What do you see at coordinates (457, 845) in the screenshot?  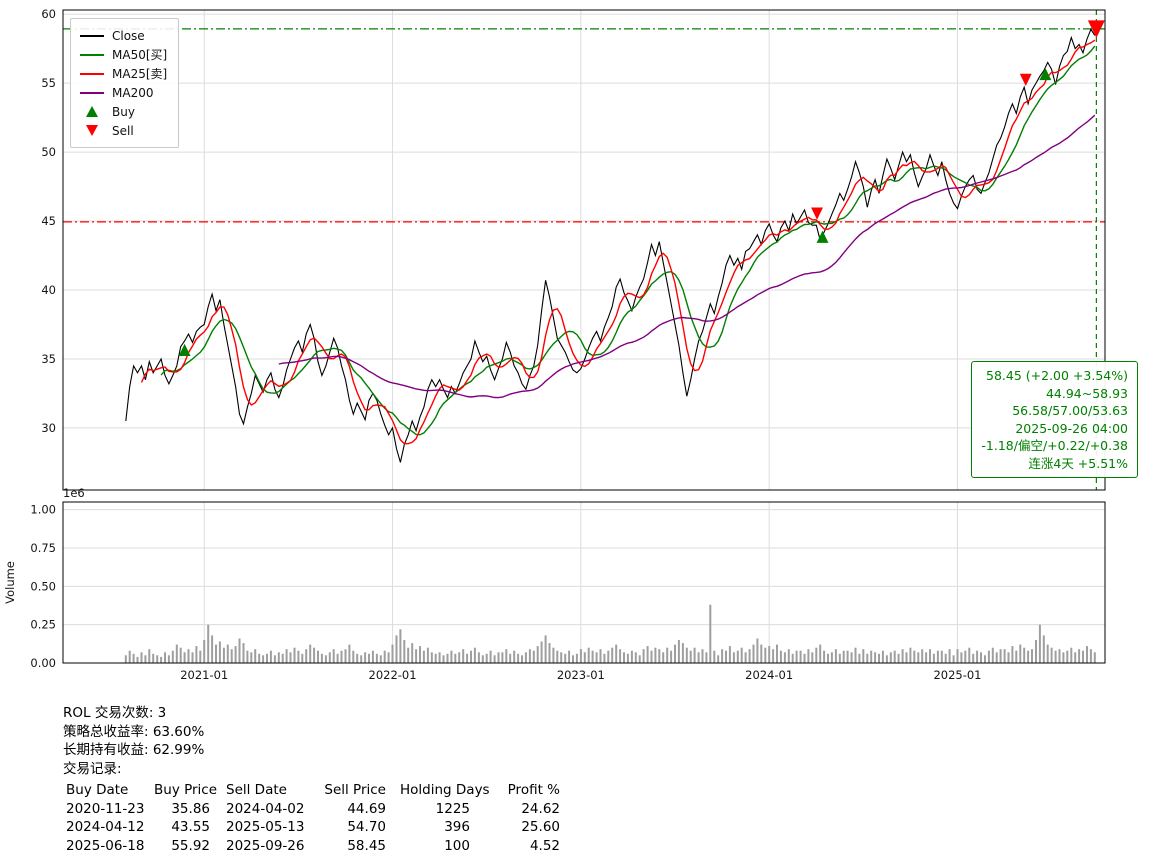 I see `trade-cell: 100` at bounding box center [457, 845].